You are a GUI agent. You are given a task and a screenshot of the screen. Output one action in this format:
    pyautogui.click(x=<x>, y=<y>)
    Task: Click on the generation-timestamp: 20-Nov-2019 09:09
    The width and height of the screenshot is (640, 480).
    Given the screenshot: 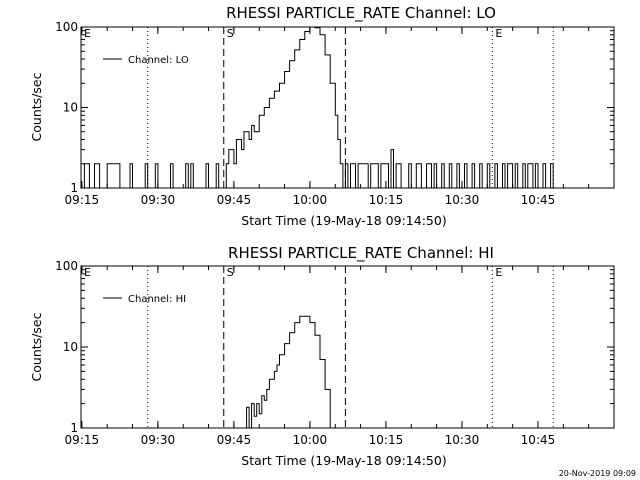 What is the action you would take?
    pyautogui.click(x=597, y=473)
    